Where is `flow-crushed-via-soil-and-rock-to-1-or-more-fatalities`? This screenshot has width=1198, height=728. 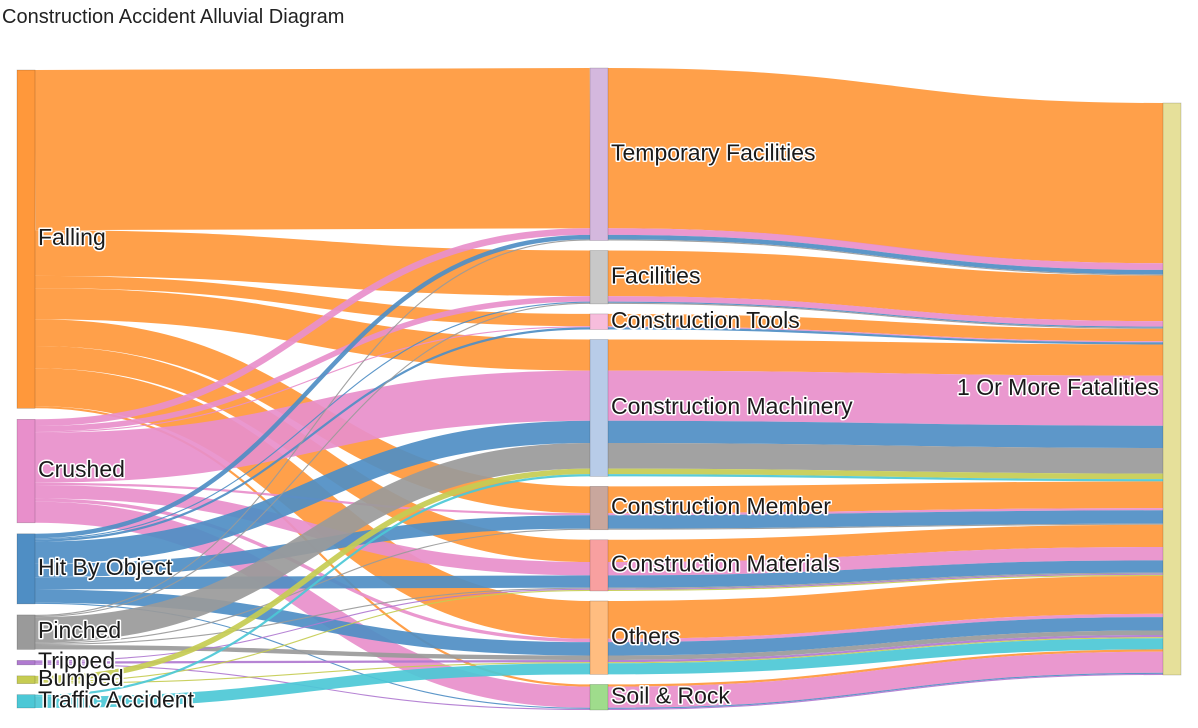 flow-crushed-via-soil-and-rock-to-1-or-more-fatalities is located at coordinates (885, 679).